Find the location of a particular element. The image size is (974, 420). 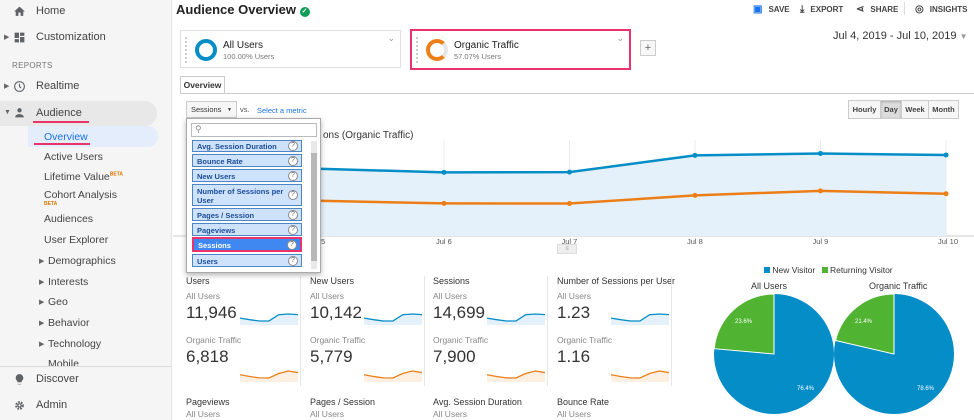

metric-select-value: Sessions is located at coordinates (206, 109).